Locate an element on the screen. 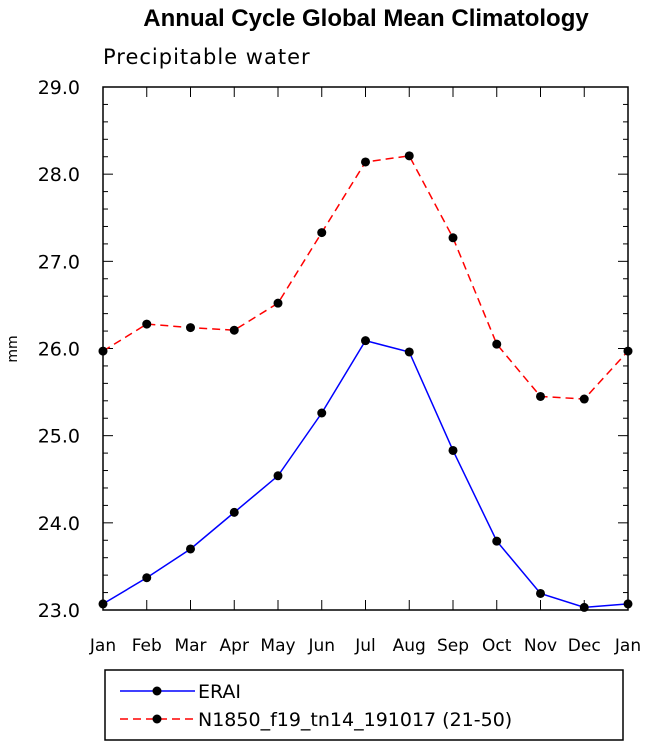  x-tick-label: Dec is located at coordinates (584, 646).